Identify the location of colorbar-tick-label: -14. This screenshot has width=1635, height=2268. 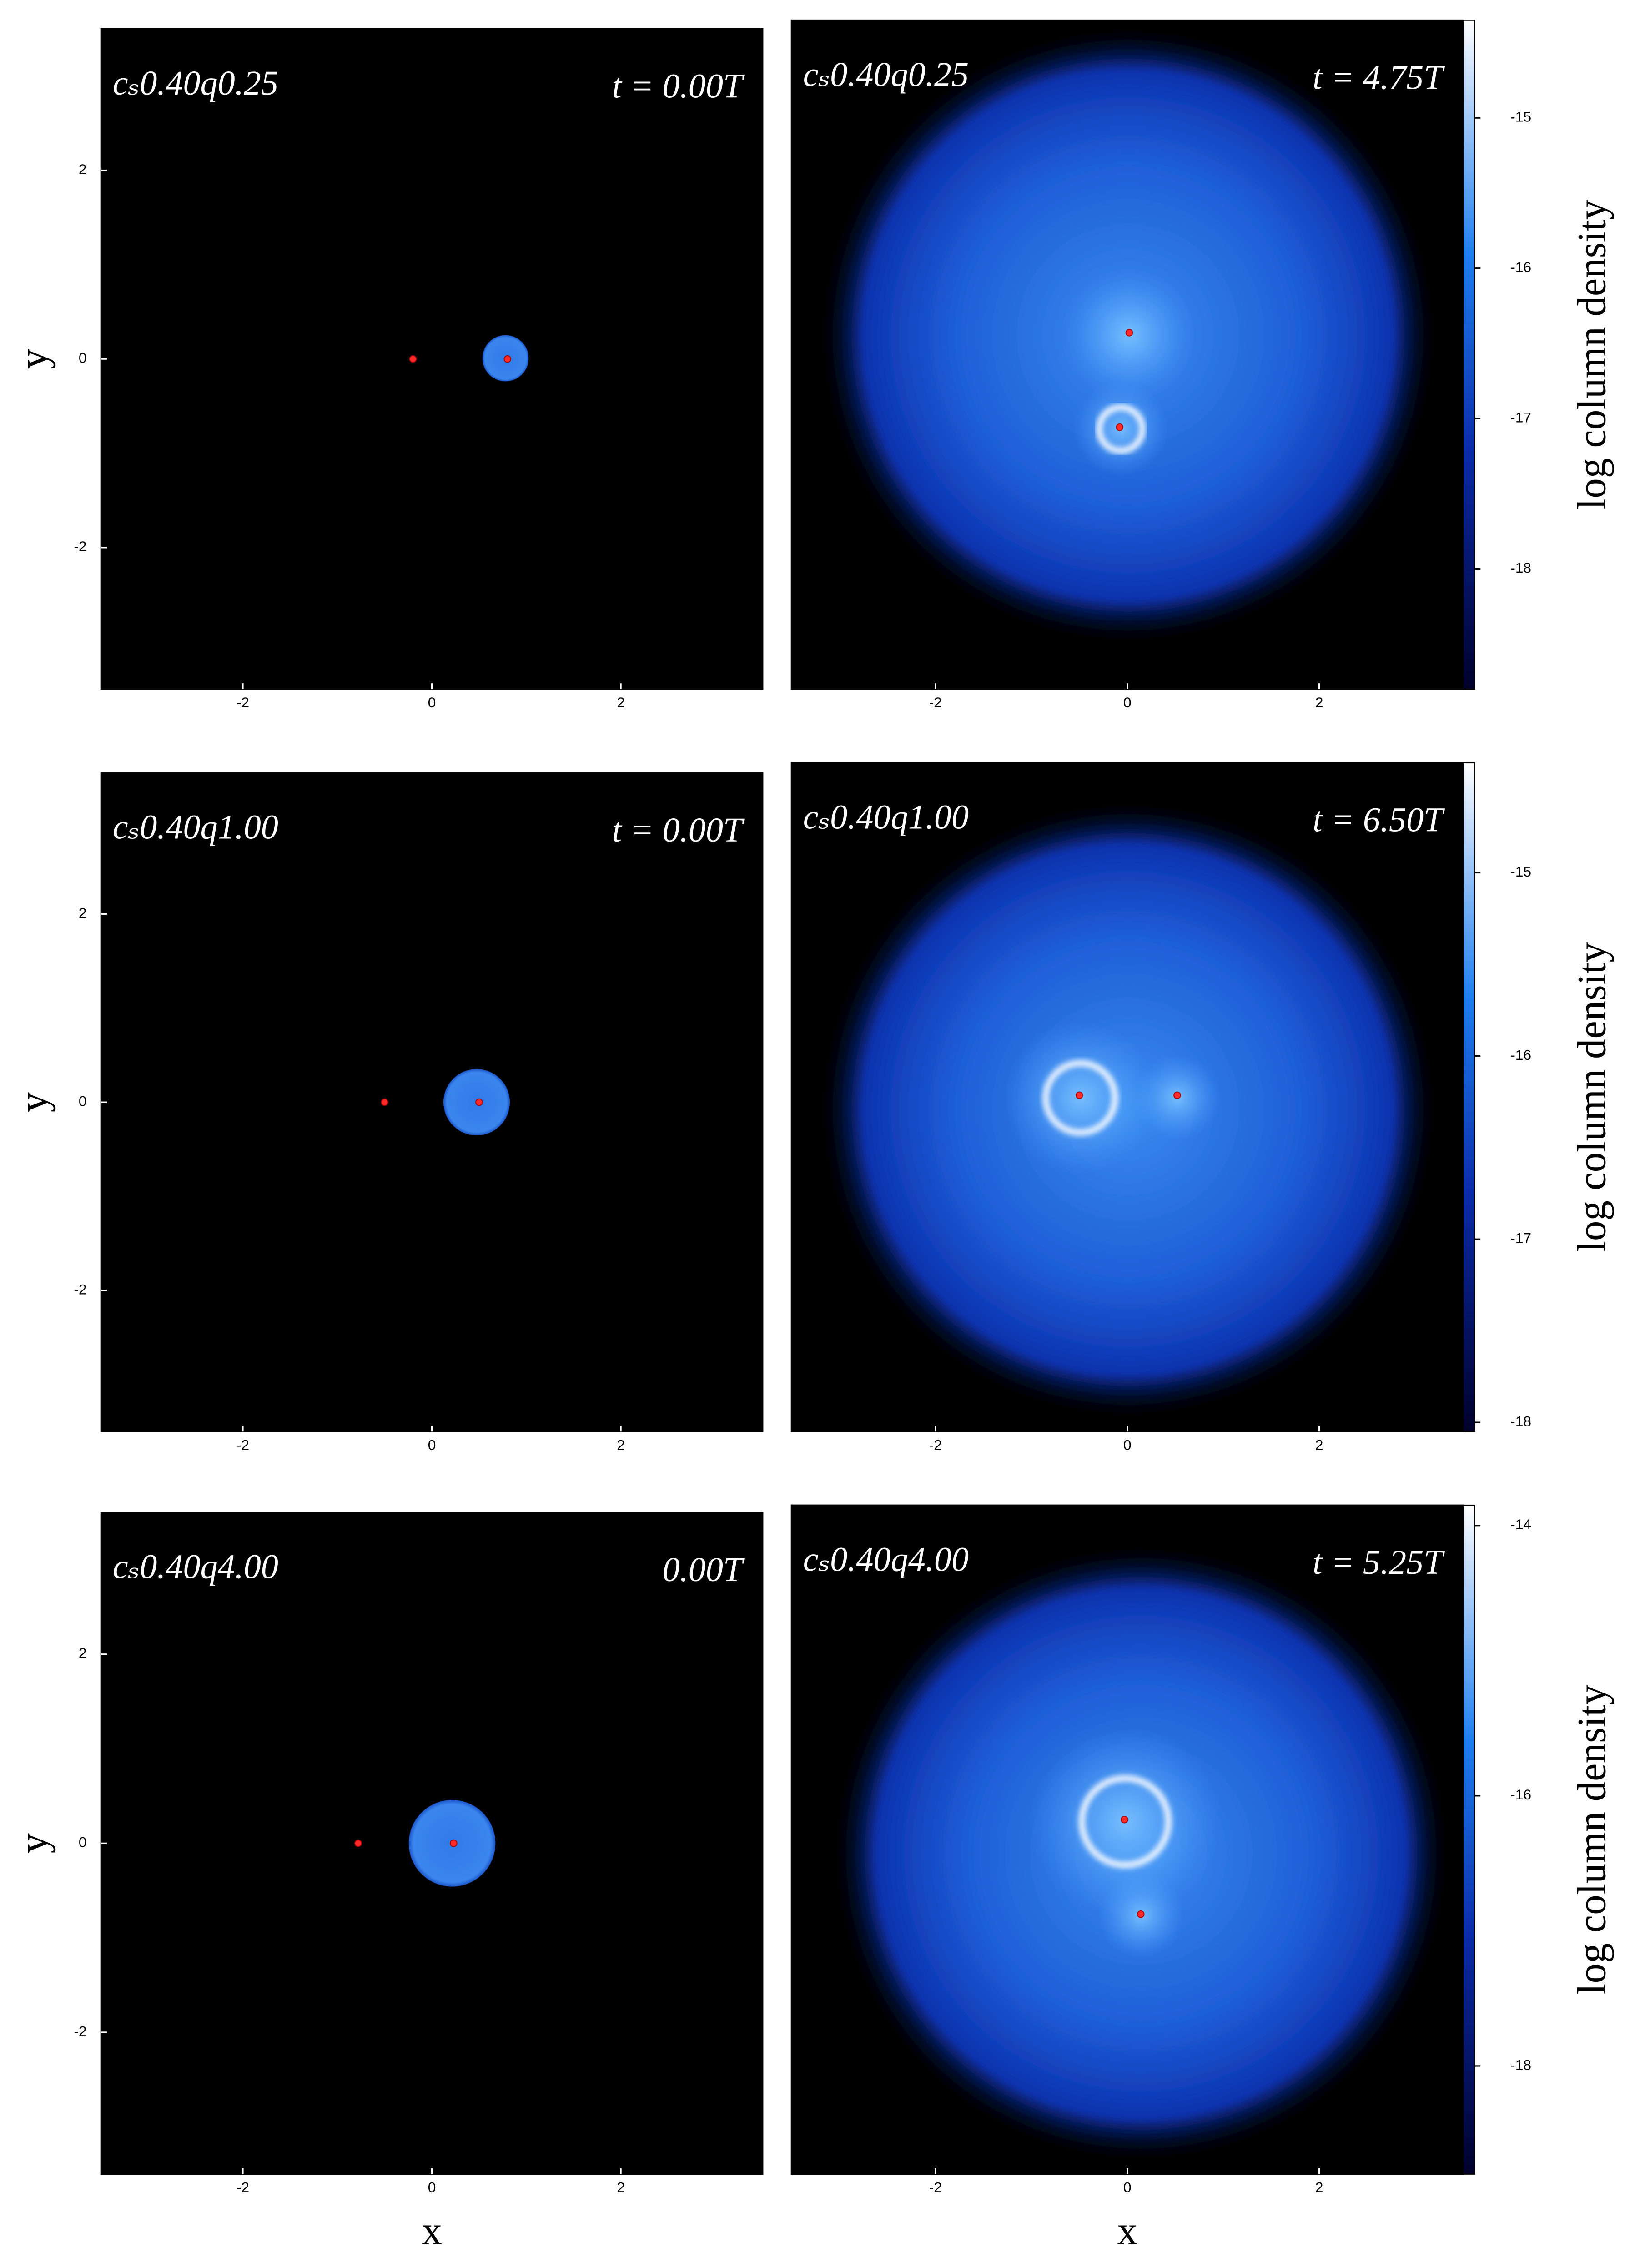
(1520, 1524).